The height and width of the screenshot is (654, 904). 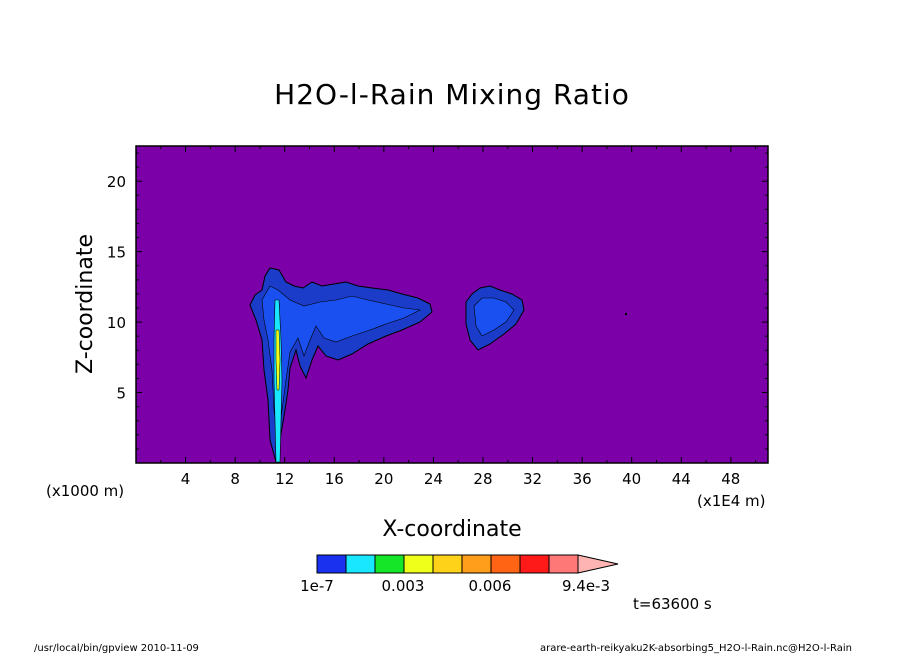 I want to click on time-label: t=63600 s, so click(x=672, y=604).